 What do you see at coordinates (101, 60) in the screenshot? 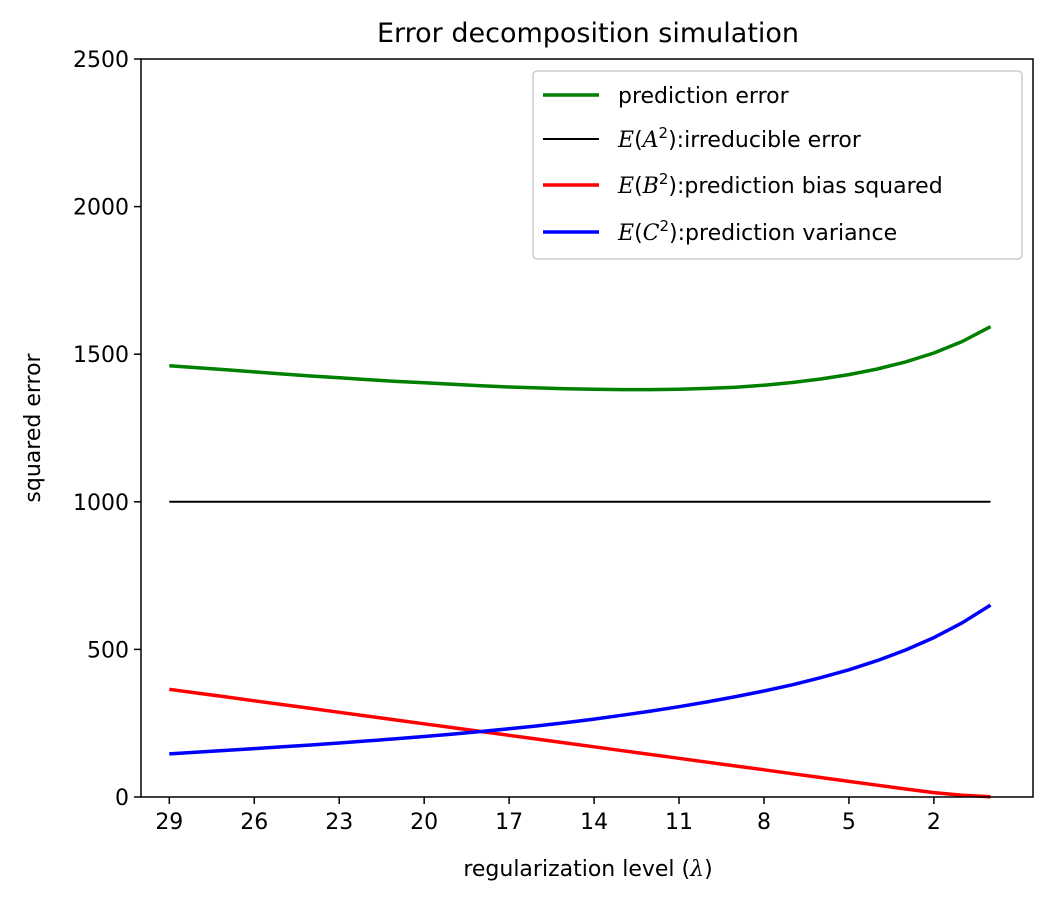
I see `y-tick-label-5: 2500` at bounding box center [101, 60].